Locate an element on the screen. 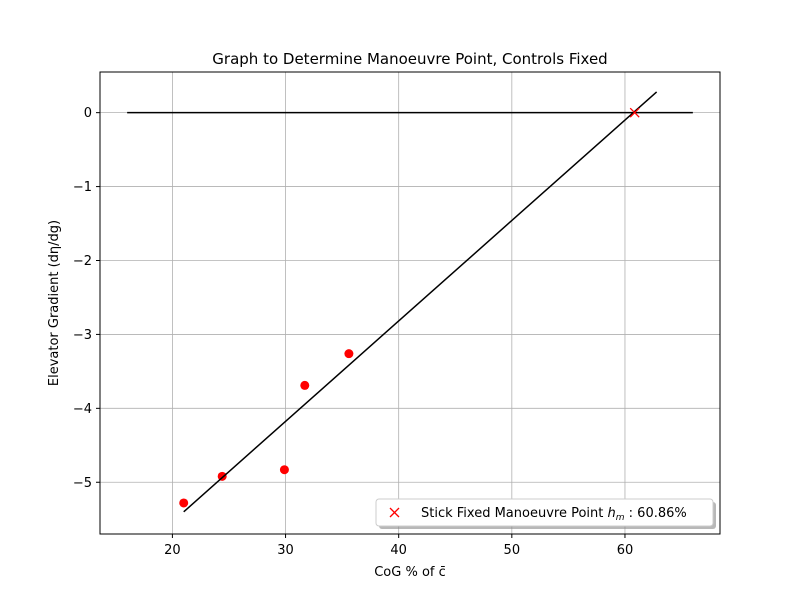 This screenshot has width=800, height=600. y-tick-label: −5 is located at coordinates (82, 483).